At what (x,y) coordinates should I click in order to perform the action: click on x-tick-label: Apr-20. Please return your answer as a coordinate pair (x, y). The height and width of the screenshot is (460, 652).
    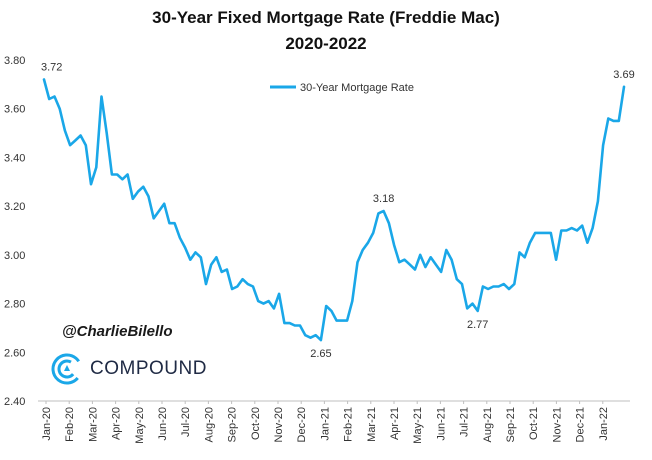
    Looking at the image, I should click on (117, 423).